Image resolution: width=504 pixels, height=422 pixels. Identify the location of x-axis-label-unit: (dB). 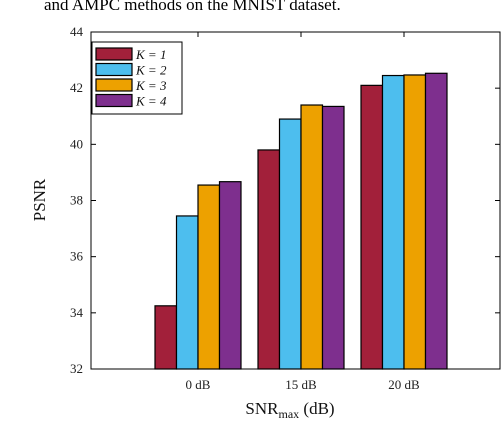
(316, 408).